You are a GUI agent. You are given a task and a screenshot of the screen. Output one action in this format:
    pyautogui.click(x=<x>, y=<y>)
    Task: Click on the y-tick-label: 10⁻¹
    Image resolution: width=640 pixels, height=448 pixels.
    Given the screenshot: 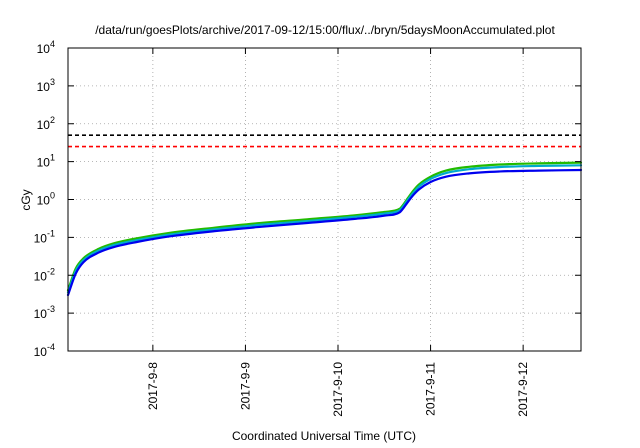 What is the action you would take?
    pyautogui.click(x=44, y=236)
    